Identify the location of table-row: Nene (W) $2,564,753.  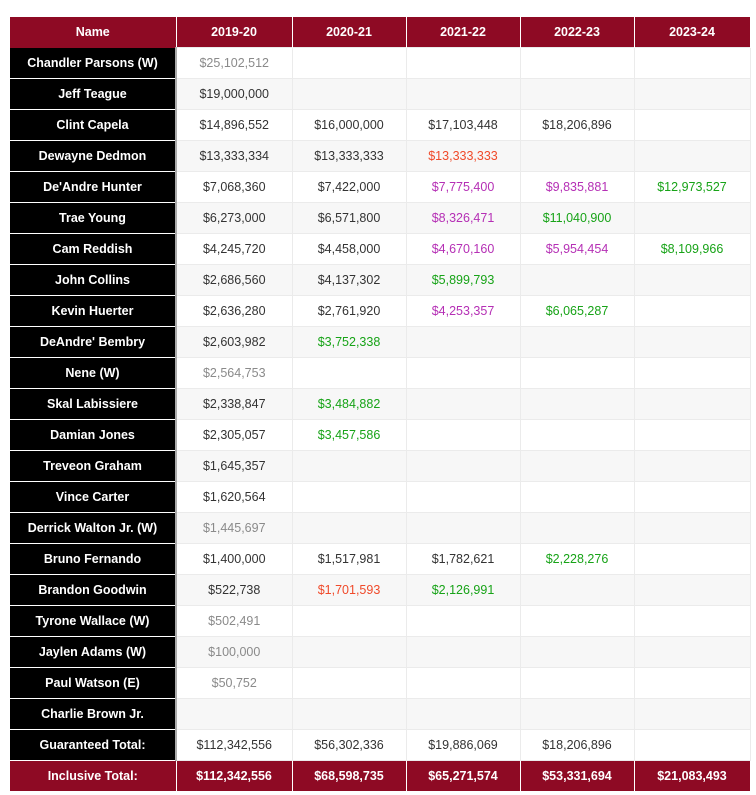
(380, 373).